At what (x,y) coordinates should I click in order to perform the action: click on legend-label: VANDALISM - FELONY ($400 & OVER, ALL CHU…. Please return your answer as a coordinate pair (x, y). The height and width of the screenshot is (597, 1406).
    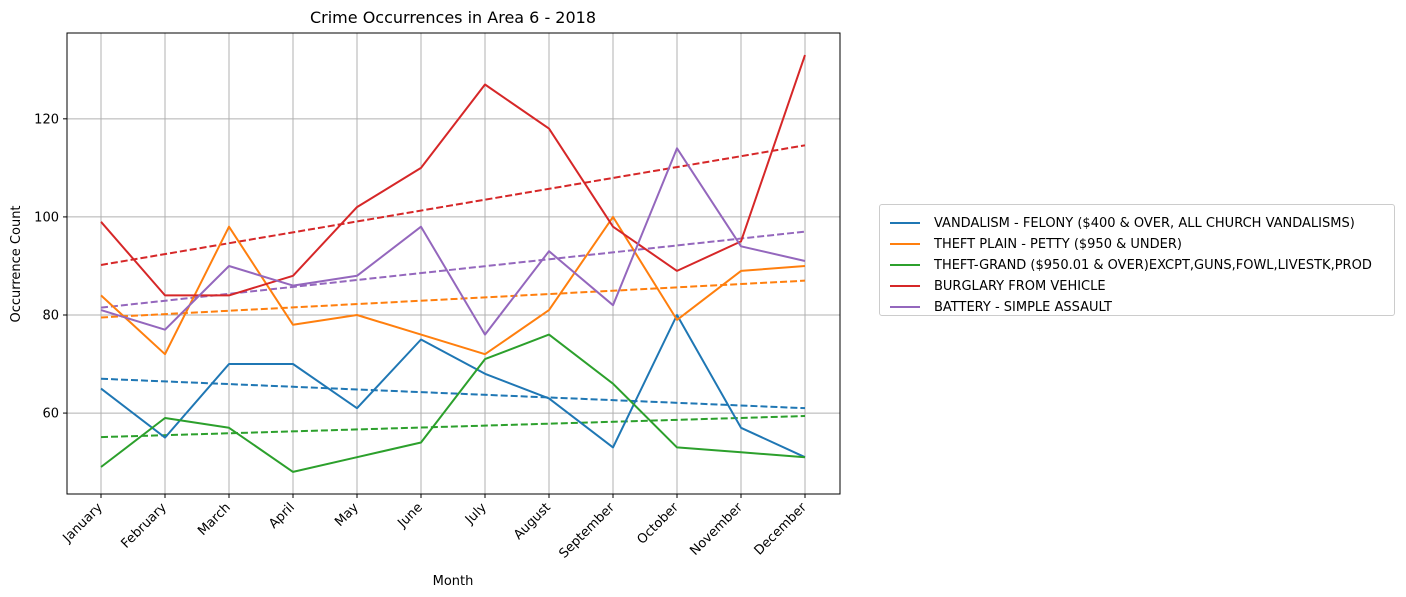
    Looking at the image, I should click on (1144, 223).